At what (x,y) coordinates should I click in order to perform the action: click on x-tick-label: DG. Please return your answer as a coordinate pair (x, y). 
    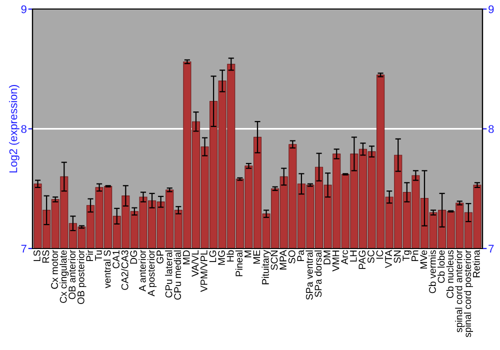
    Looking at the image, I should click on (134, 257).